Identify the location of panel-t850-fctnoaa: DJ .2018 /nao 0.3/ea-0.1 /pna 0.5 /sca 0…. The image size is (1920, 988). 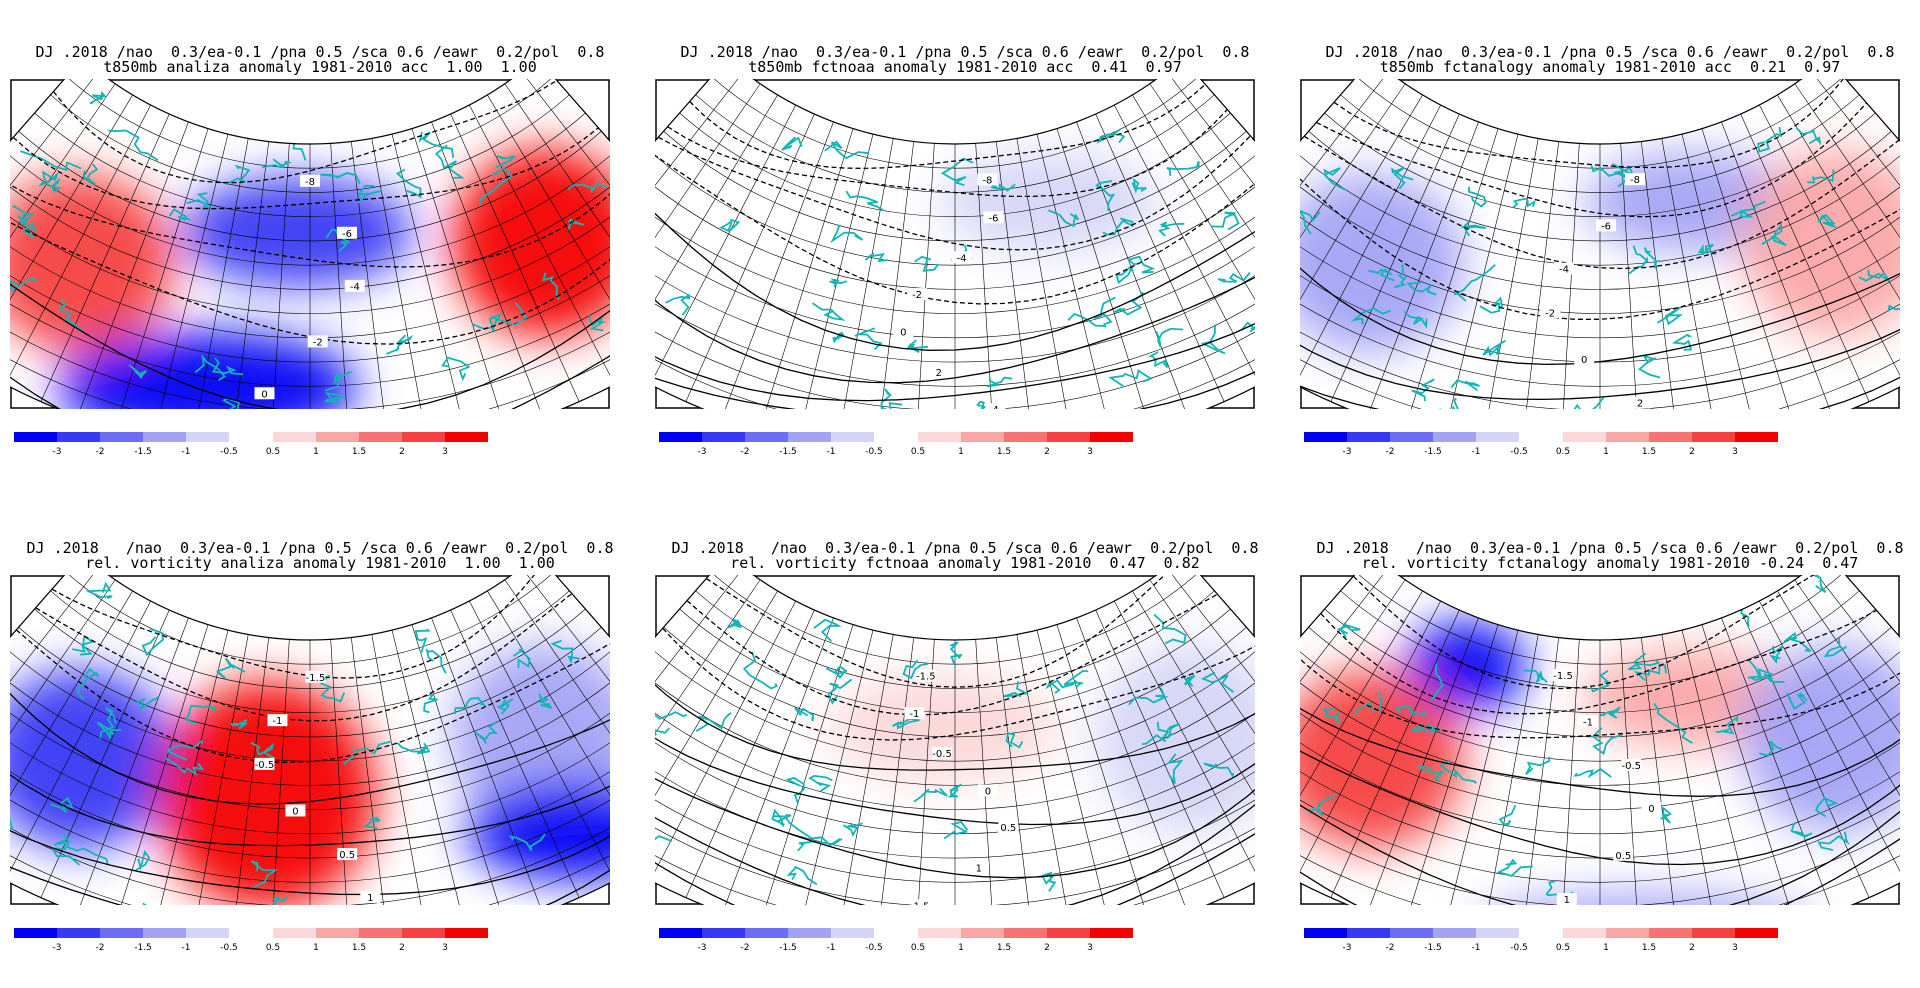
(955, 259).